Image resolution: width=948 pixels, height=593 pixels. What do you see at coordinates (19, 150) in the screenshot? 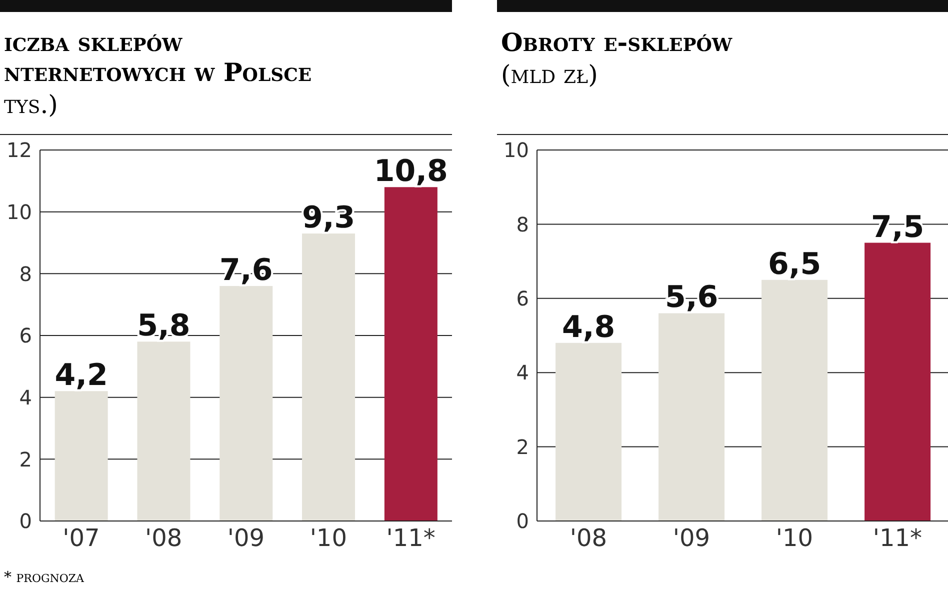
I see `y-tick-label: 12` at bounding box center [19, 150].